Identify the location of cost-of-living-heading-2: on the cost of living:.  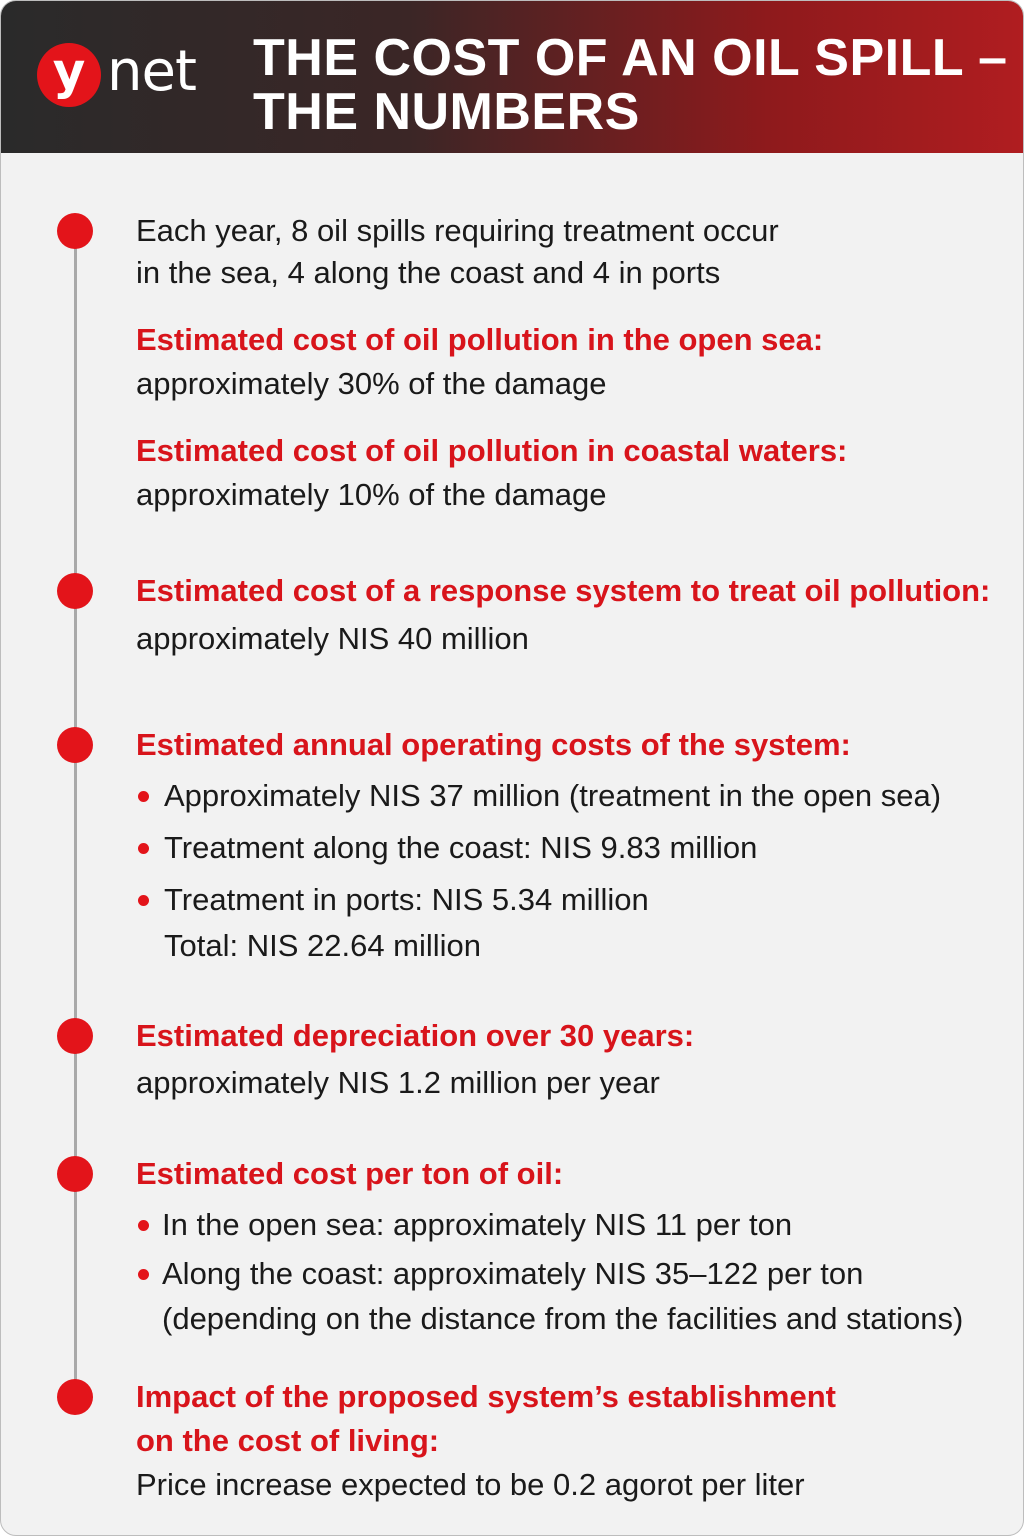
(288, 1440).